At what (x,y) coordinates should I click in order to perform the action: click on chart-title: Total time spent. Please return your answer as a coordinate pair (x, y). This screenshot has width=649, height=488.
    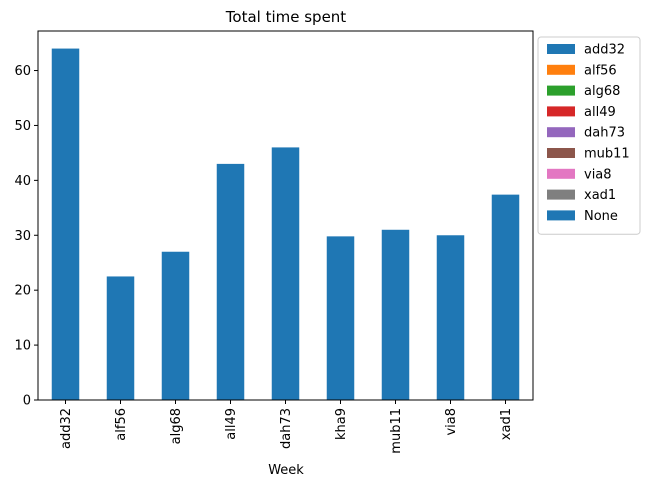
    Looking at the image, I should click on (286, 17).